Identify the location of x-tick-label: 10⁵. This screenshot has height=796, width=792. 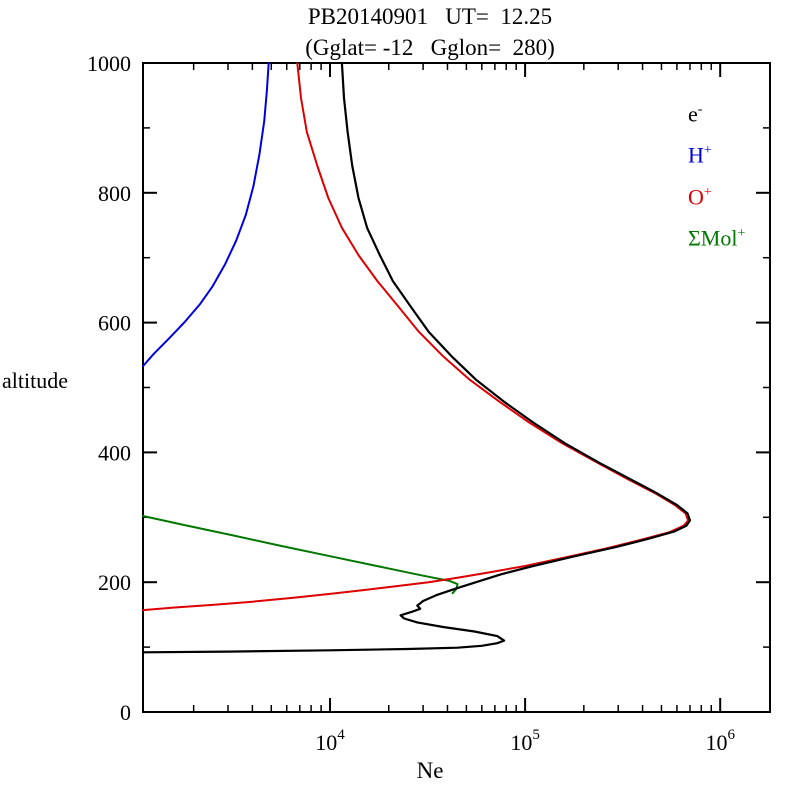
(525, 741).